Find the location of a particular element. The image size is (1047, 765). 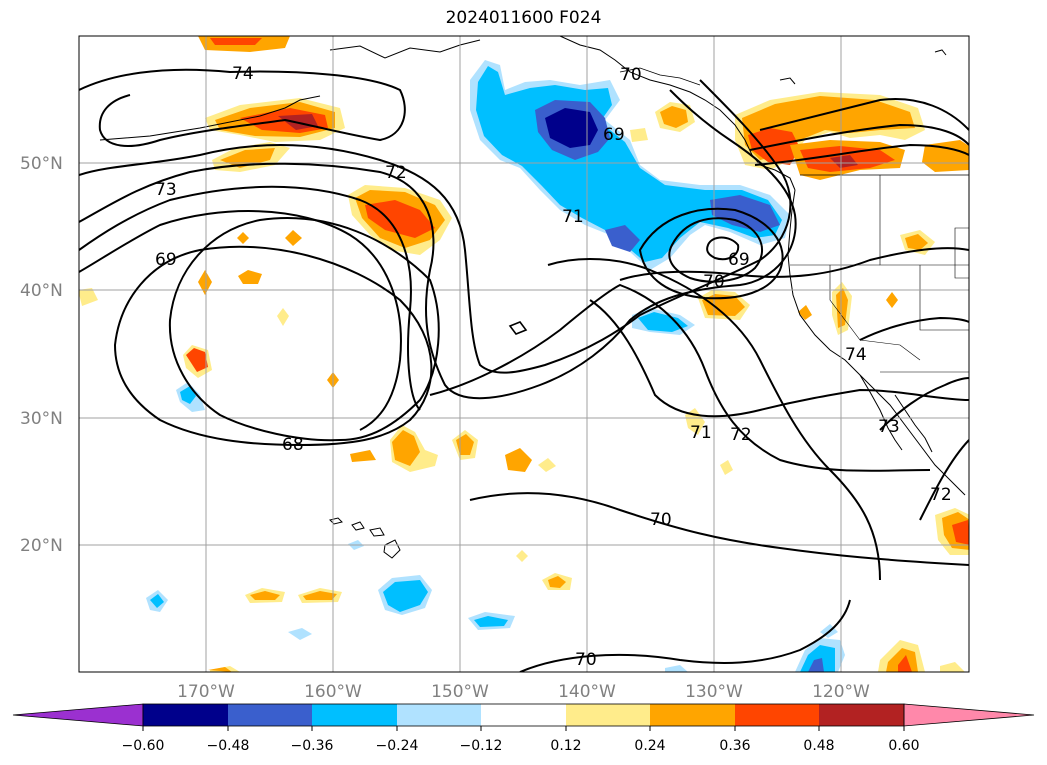

longitude-labels: 170°W 160°W 150°W 140°W 130°W 120°W is located at coordinates (523, 692).